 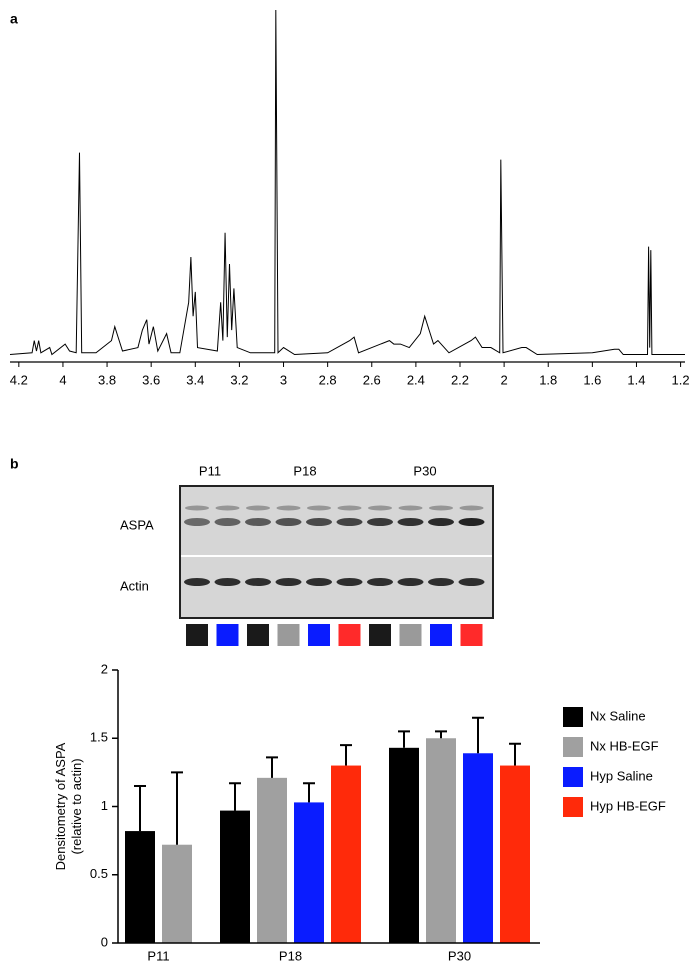 What do you see at coordinates (283, 379) in the screenshot?
I see `x-tick-label: 3` at bounding box center [283, 379].